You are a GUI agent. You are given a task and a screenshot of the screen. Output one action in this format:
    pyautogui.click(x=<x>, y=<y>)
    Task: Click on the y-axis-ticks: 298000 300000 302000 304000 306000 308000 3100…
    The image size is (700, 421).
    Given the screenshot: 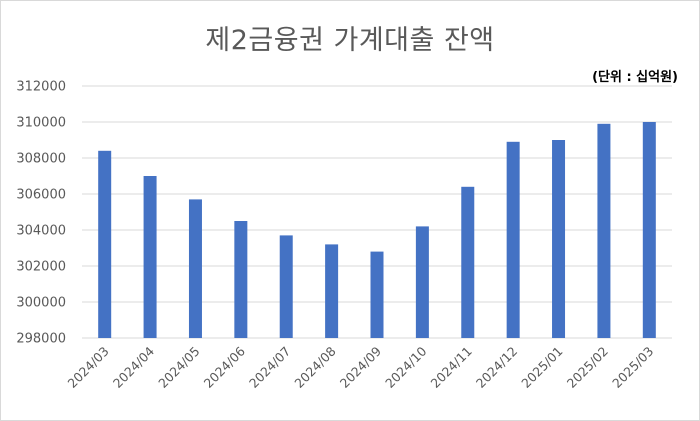 What is the action you would take?
    pyautogui.click(x=41, y=213)
    